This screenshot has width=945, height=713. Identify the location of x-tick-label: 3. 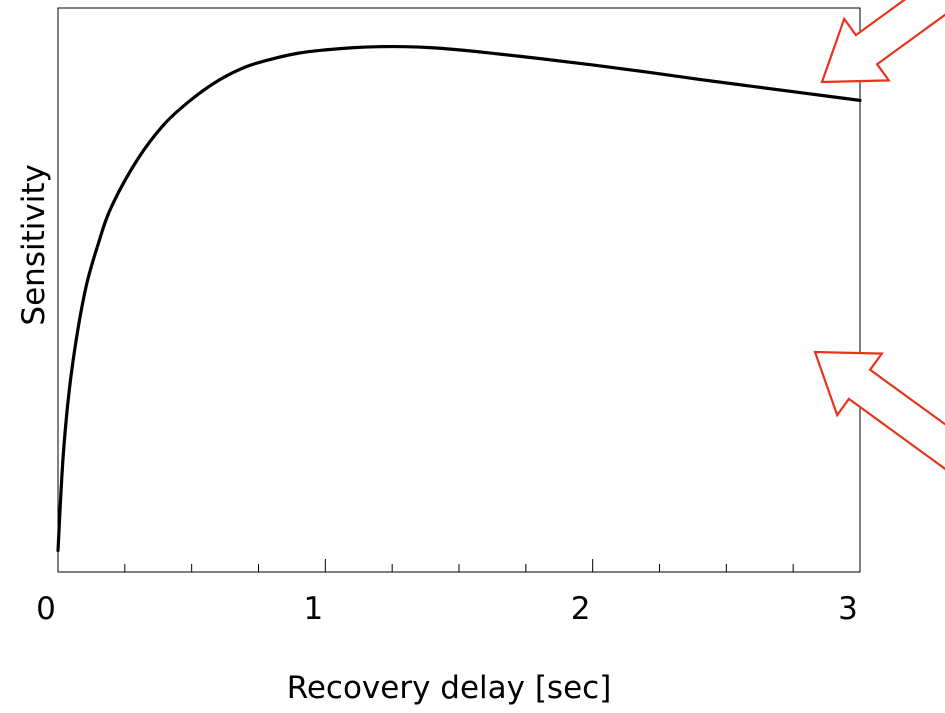
(848, 609).